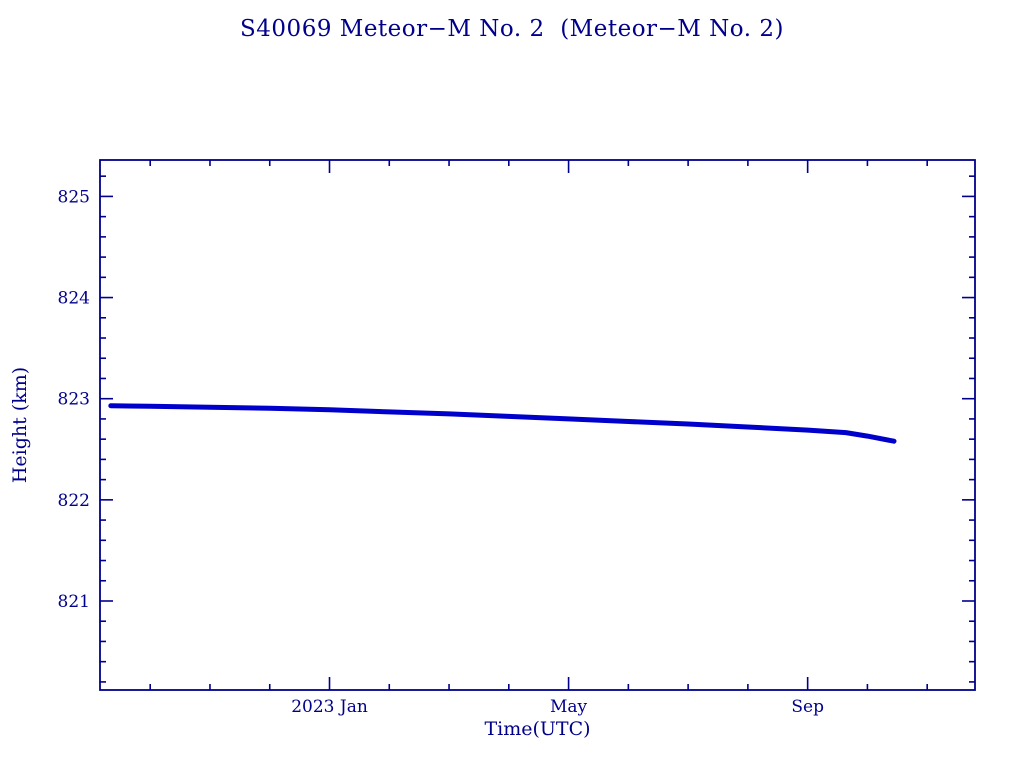 The width and height of the screenshot is (1024, 768). Describe the element at coordinates (74, 602) in the screenshot. I see `y-tick-label: 821` at that location.